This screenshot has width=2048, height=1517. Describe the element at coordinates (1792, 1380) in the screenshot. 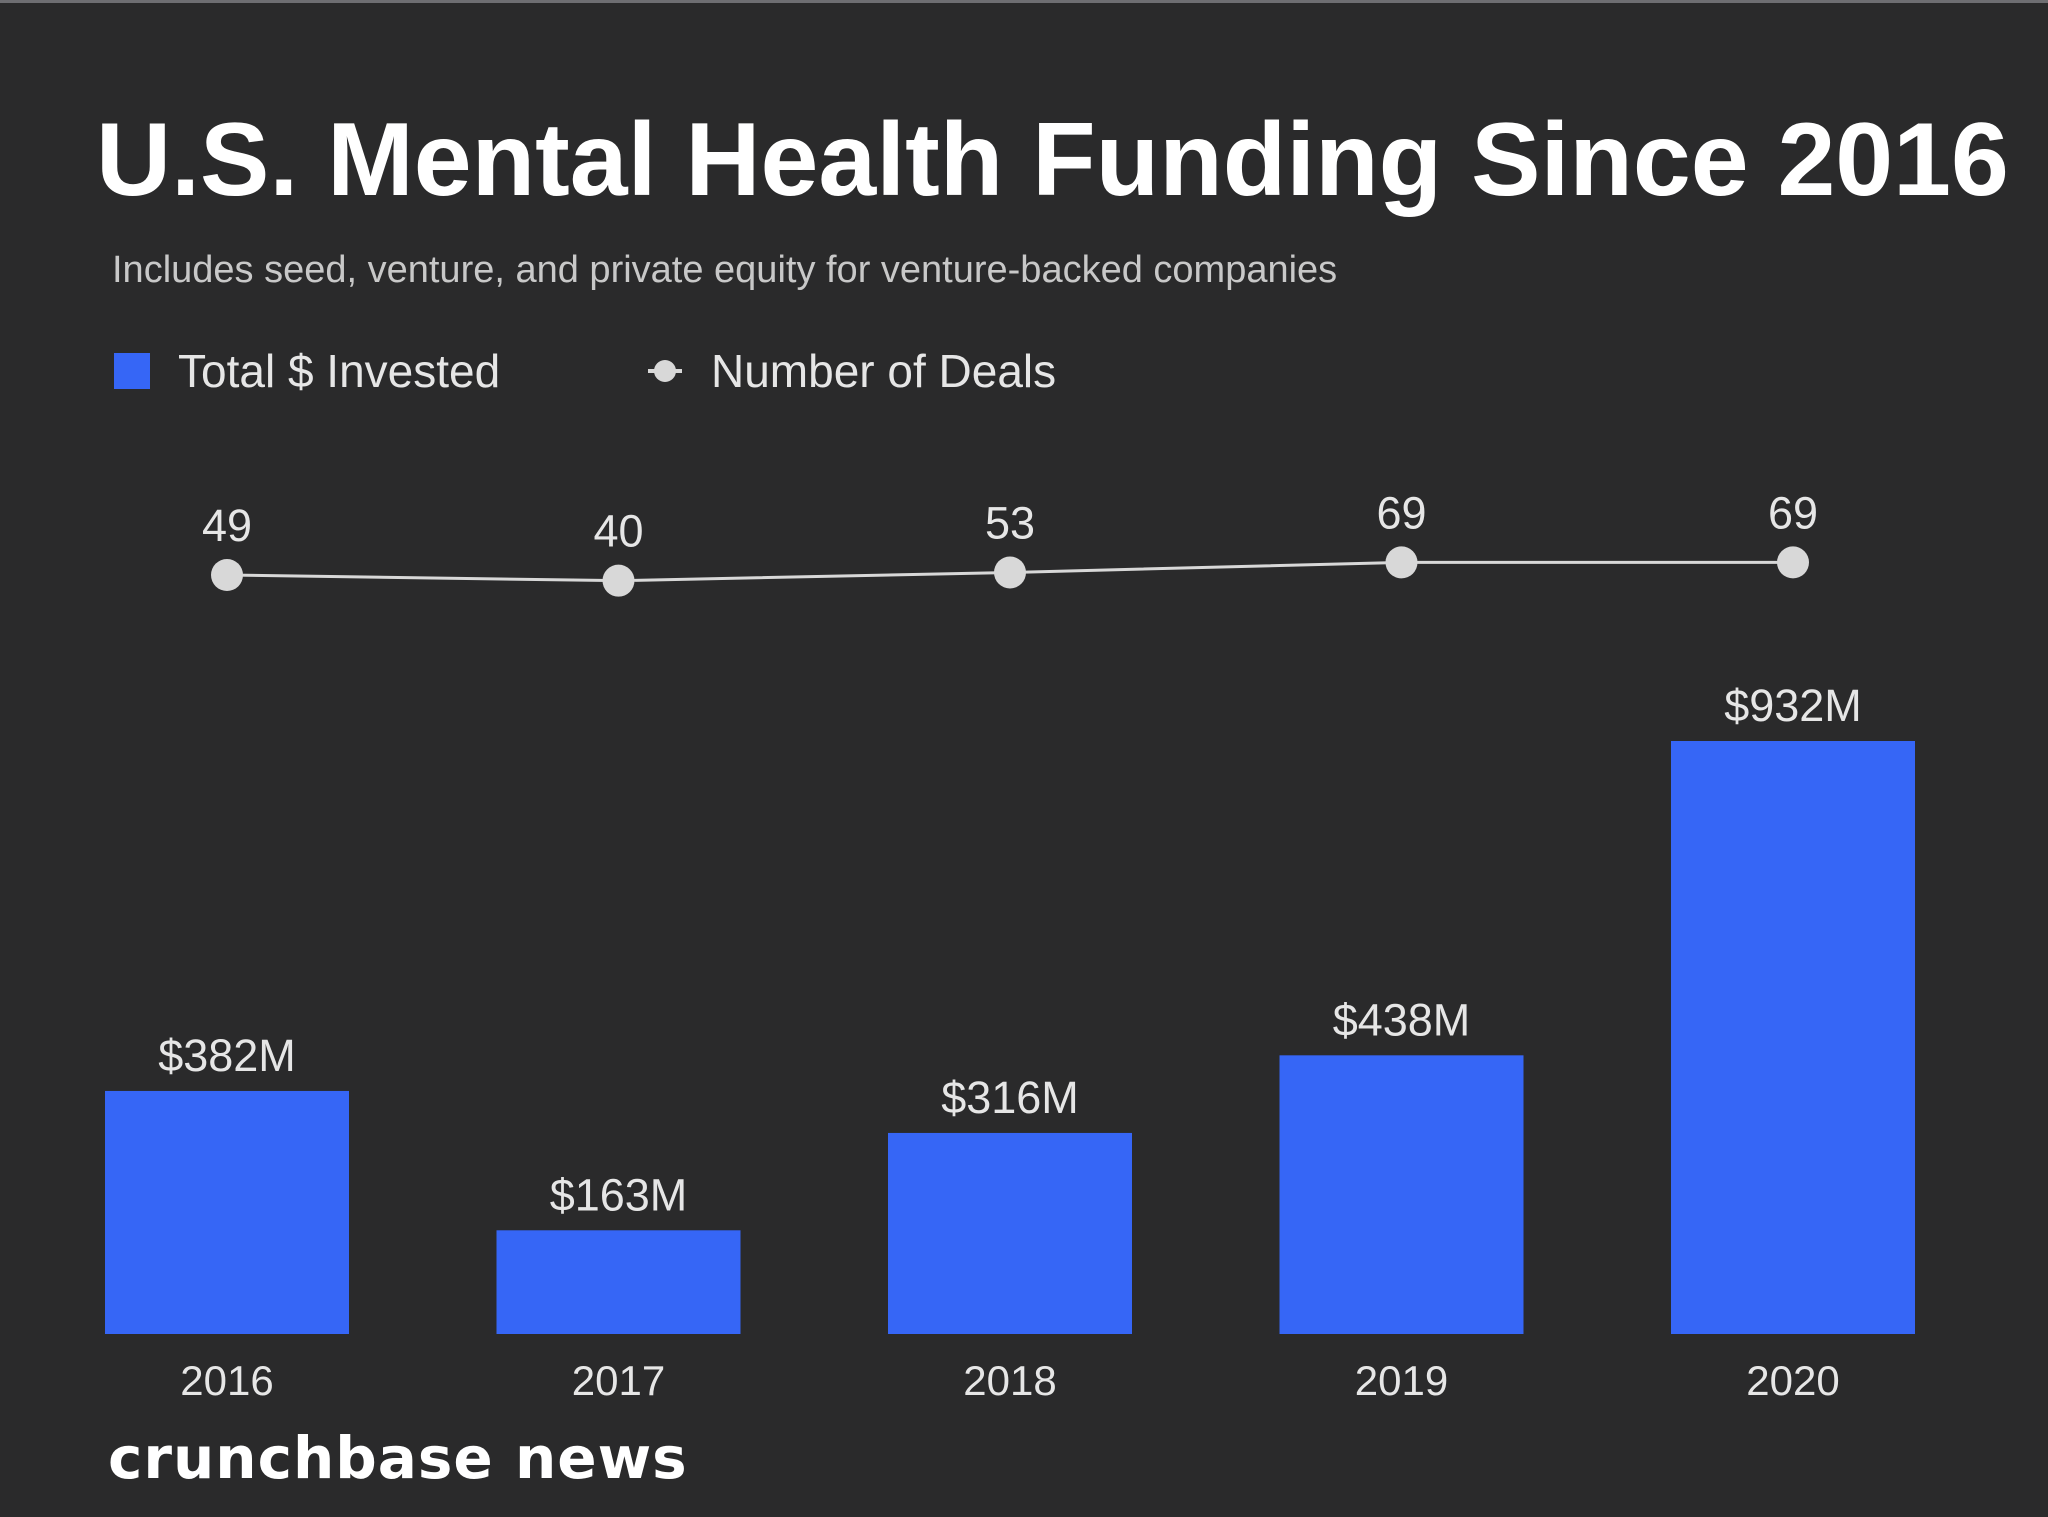

I see `x-tick-label-2020: 2020` at that location.